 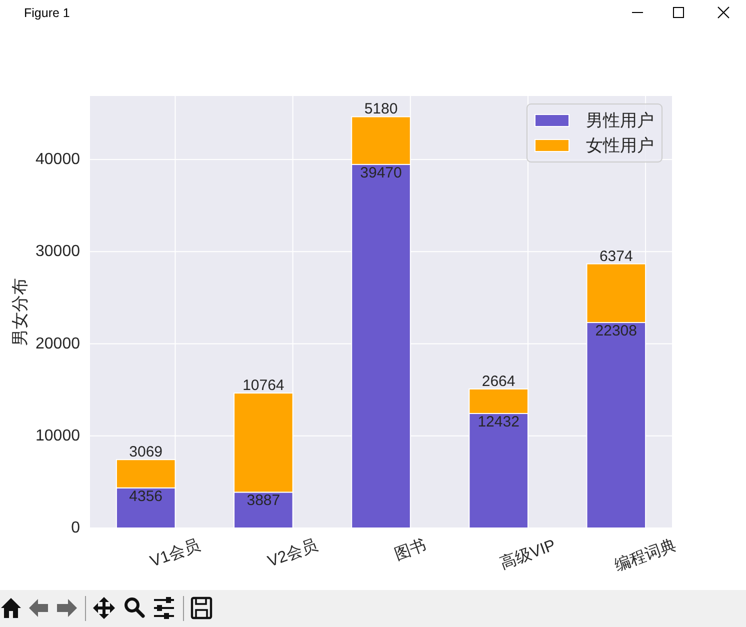 What do you see at coordinates (58, 159) in the screenshot?
I see `y-tick-label: 40000` at bounding box center [58, 159].